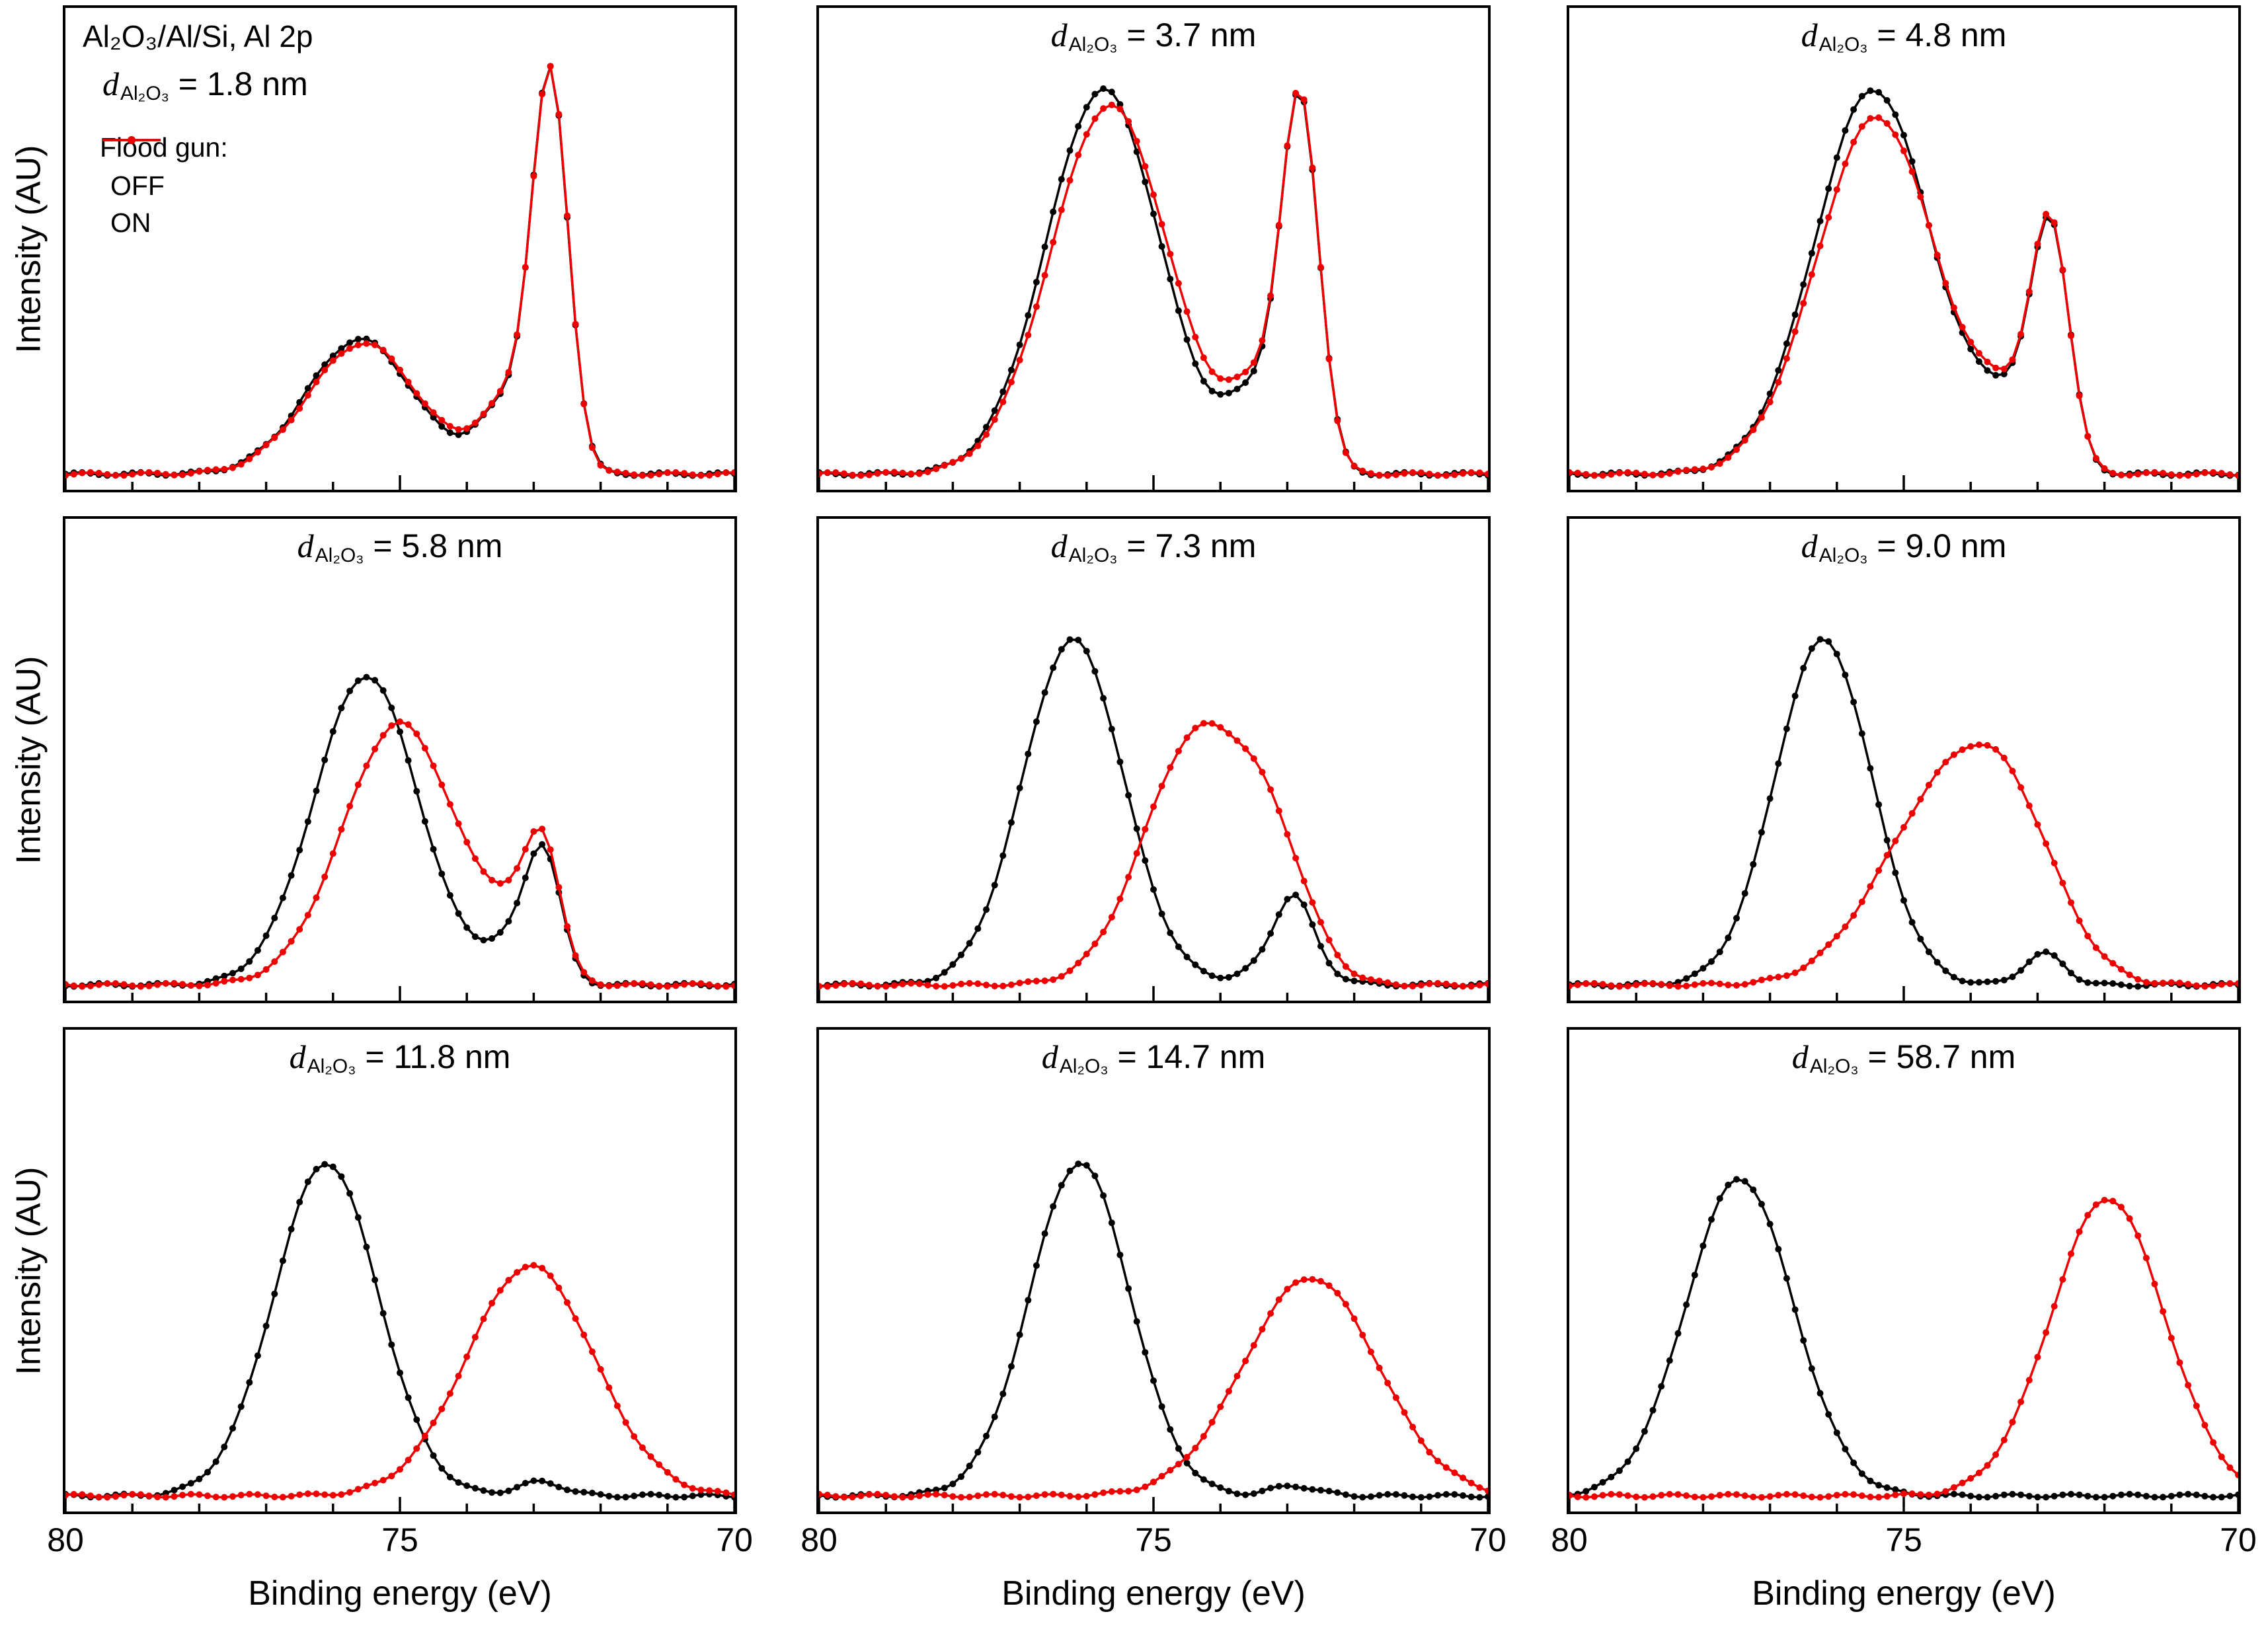 Image resolution: width=2268 pixels, height=1645 pixels. Describe the element at coordinates (137, 185) in the screenshot. I see `legend-label-off: OFF` at that location.